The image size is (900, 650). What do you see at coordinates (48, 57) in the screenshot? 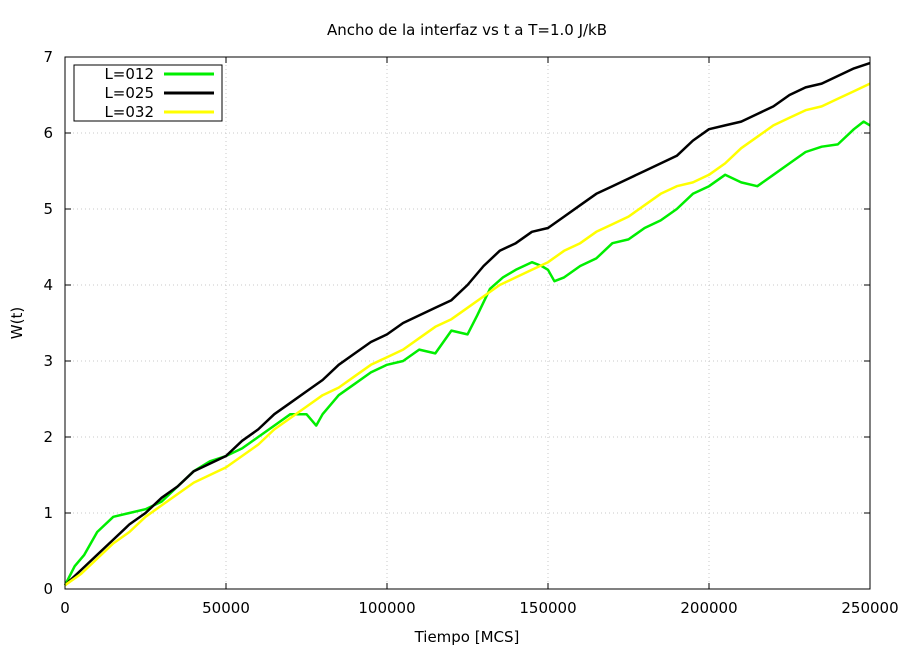
I see `y-tick-label: 7` at bounding box center [48, 57].